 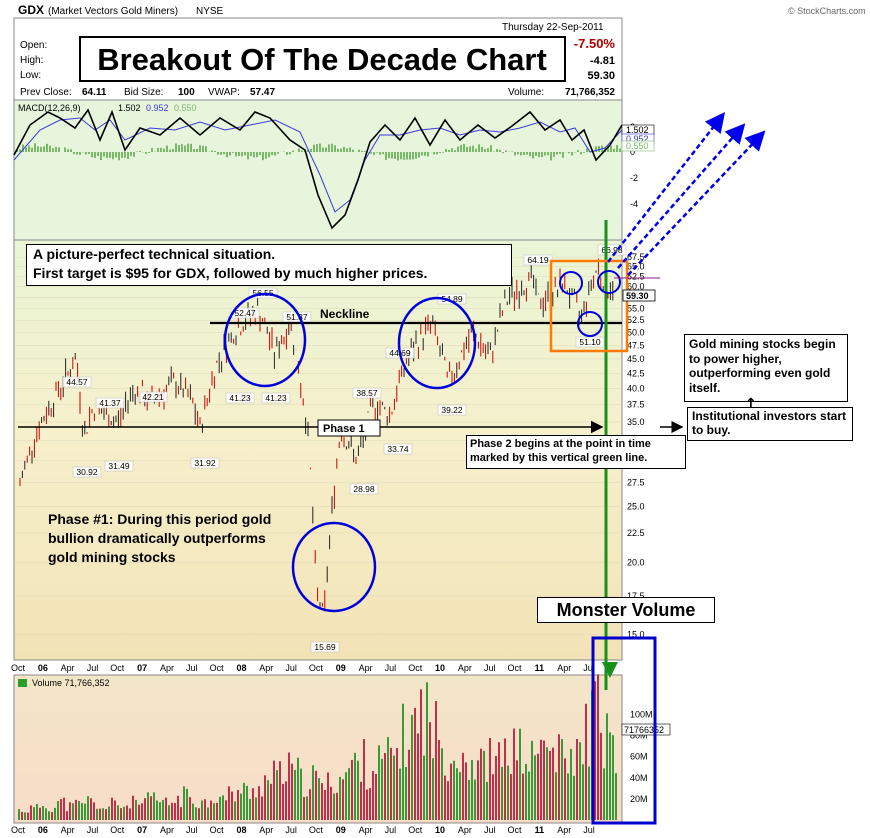 What do you see at coordinates (110, 403) in the screenshot?
I see `price-annotation-label: 41.37` at bounding box center [110, 403].